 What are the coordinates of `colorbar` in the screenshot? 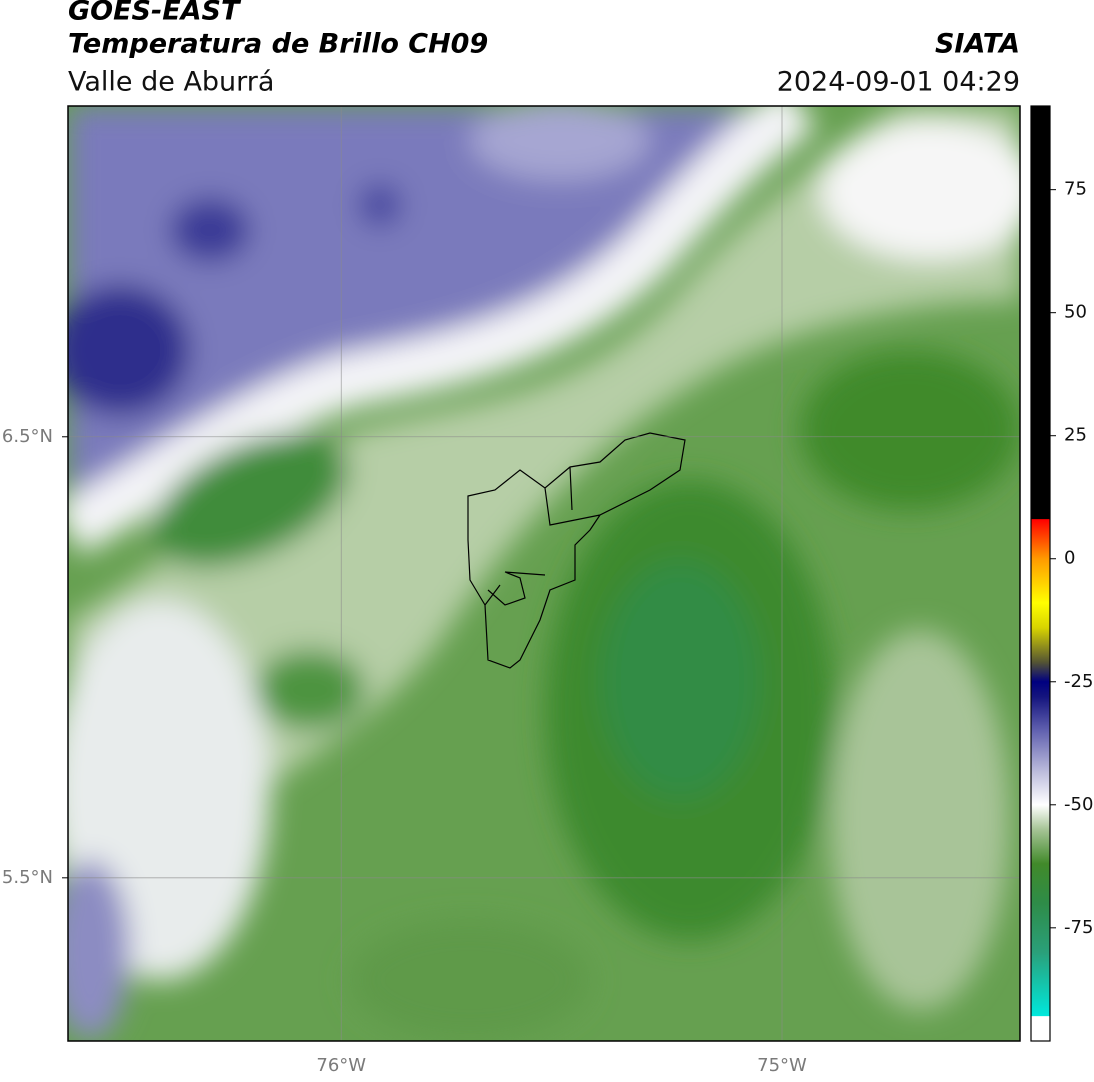 It's located at (1040, 573).